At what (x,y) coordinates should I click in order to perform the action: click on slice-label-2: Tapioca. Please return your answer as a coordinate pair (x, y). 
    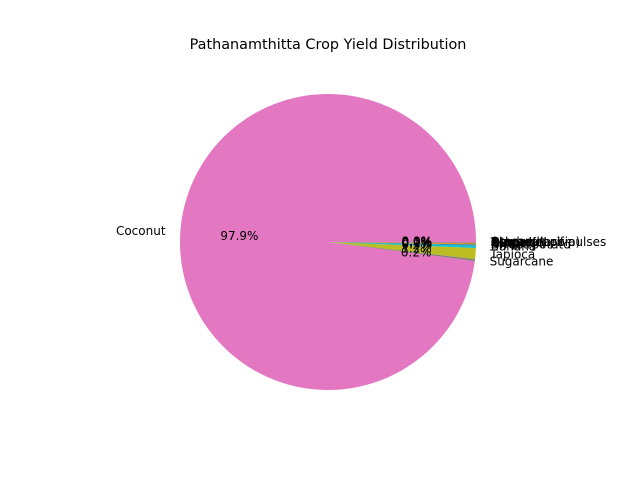
    Looking at the image, I should click on (512, 254).